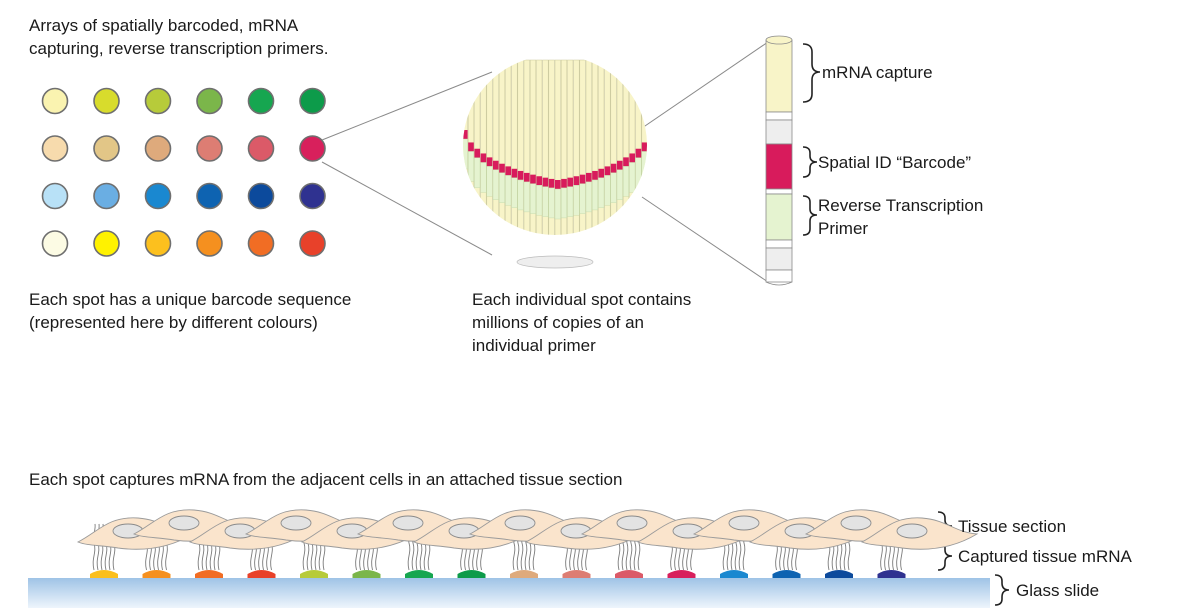  What do you see at coordinates (94, 547) in the screenshot?
I see `mrna-strand` at bounding box center [94, 547].